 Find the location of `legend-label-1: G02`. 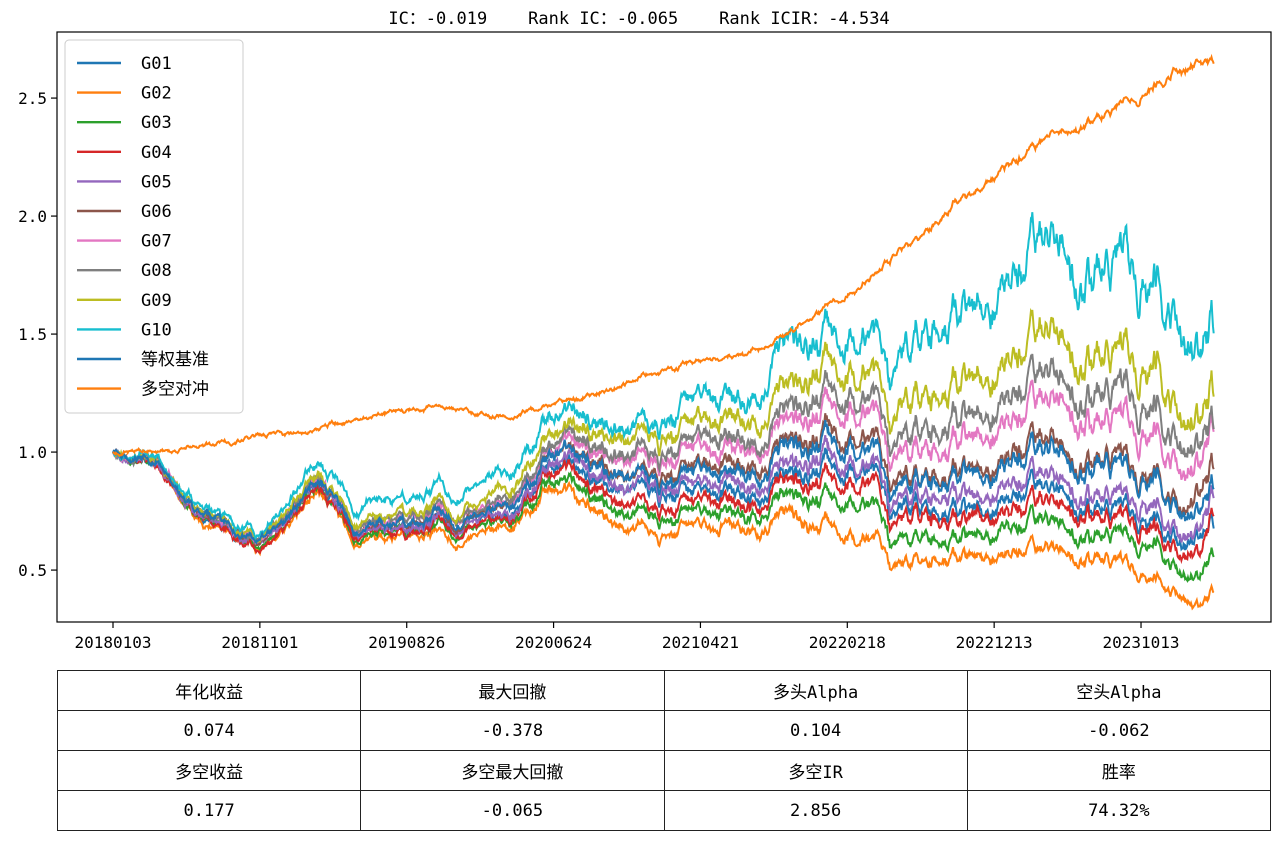

legend-label-1: G02 is located at coordinates (156, 94).